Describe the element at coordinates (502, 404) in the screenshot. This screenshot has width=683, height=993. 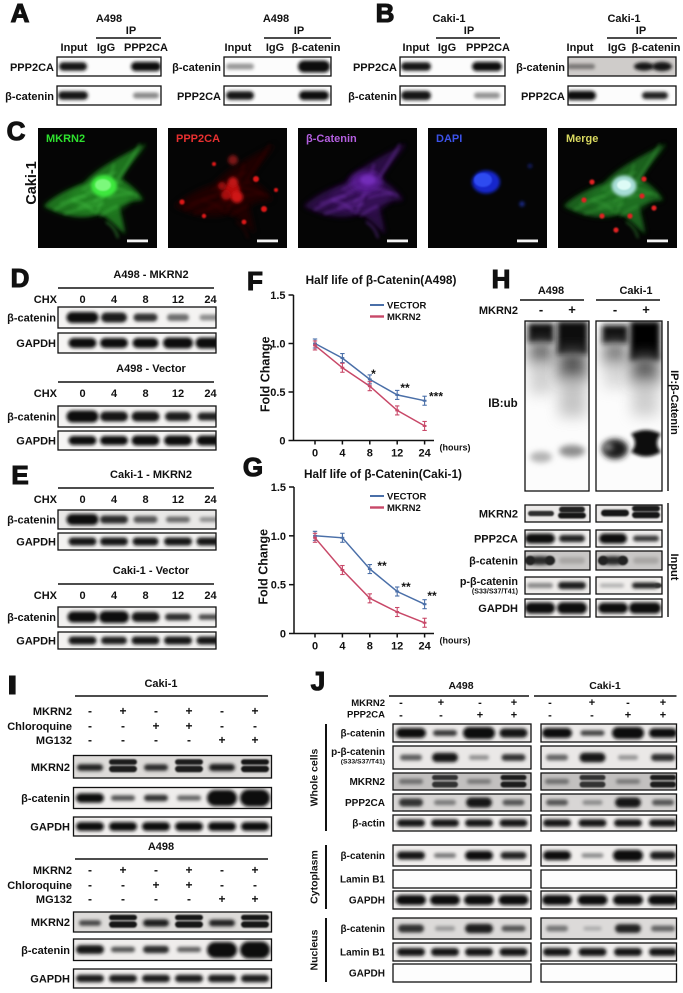
I see `svg-text: IB:ub` at that location.